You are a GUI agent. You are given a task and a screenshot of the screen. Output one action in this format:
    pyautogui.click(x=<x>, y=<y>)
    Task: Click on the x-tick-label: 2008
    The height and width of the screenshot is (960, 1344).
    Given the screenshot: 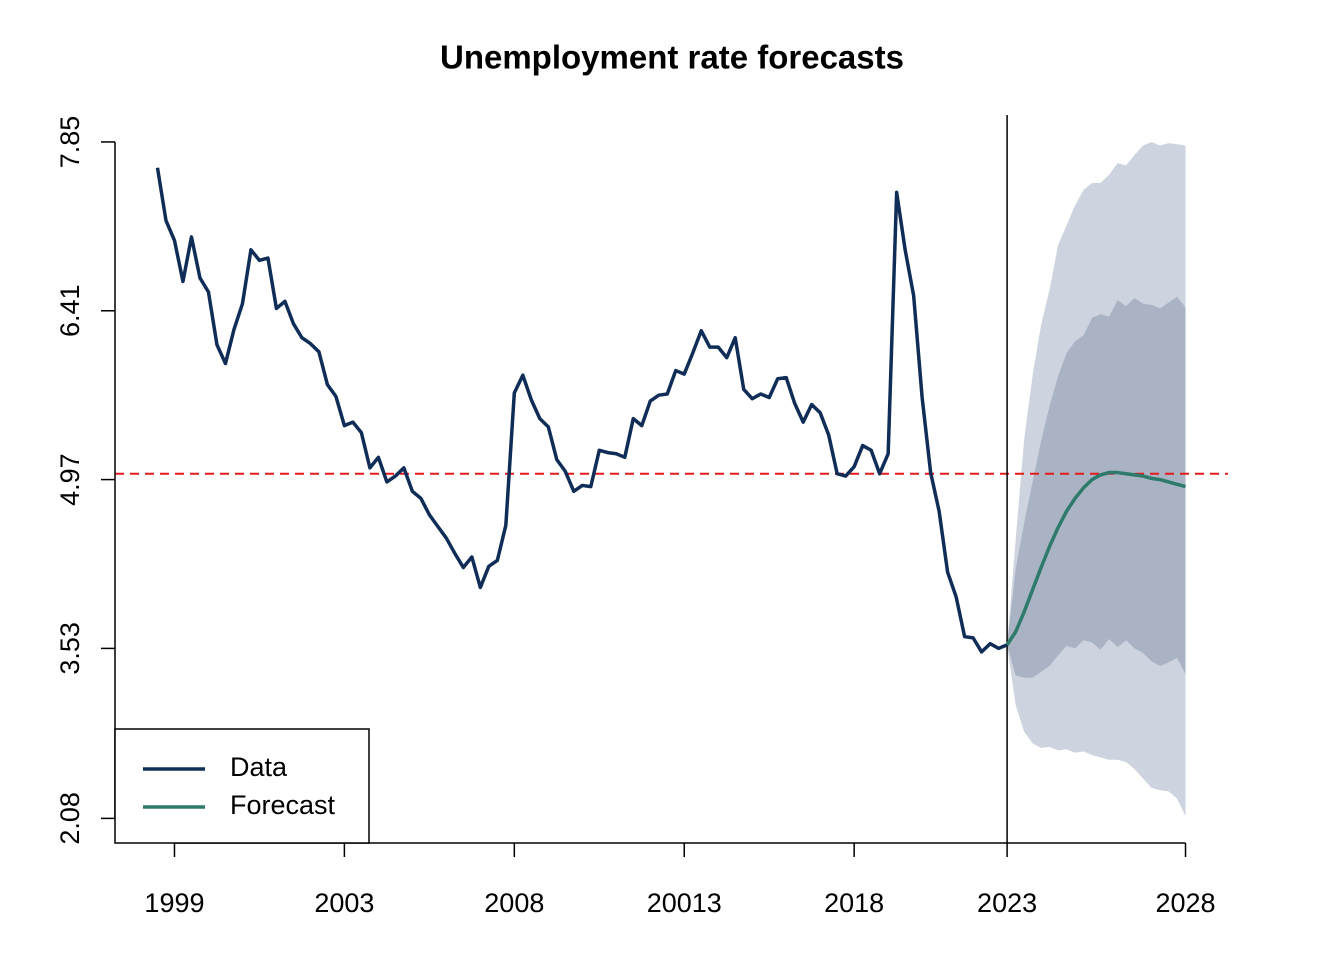 What is the action you would take?
    pyautogui.click(x=514, y=903)
    